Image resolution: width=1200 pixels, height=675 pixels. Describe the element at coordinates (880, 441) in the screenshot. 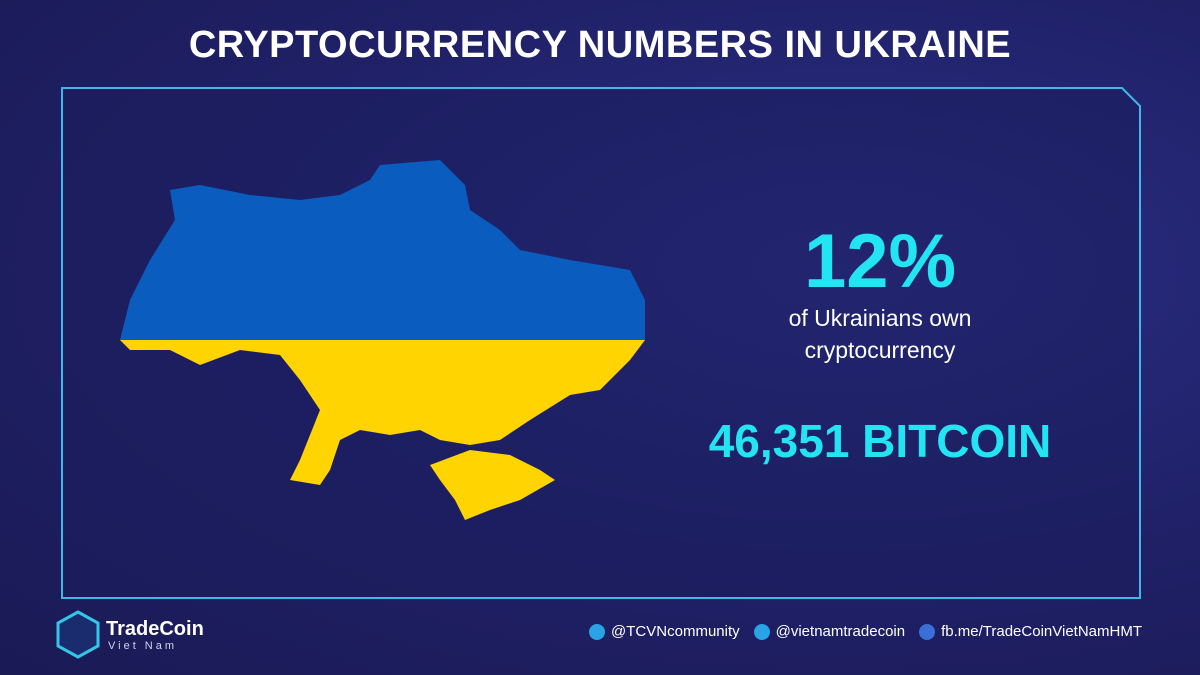

I see `stat-value: 46,351 BITCOIN` at that location.